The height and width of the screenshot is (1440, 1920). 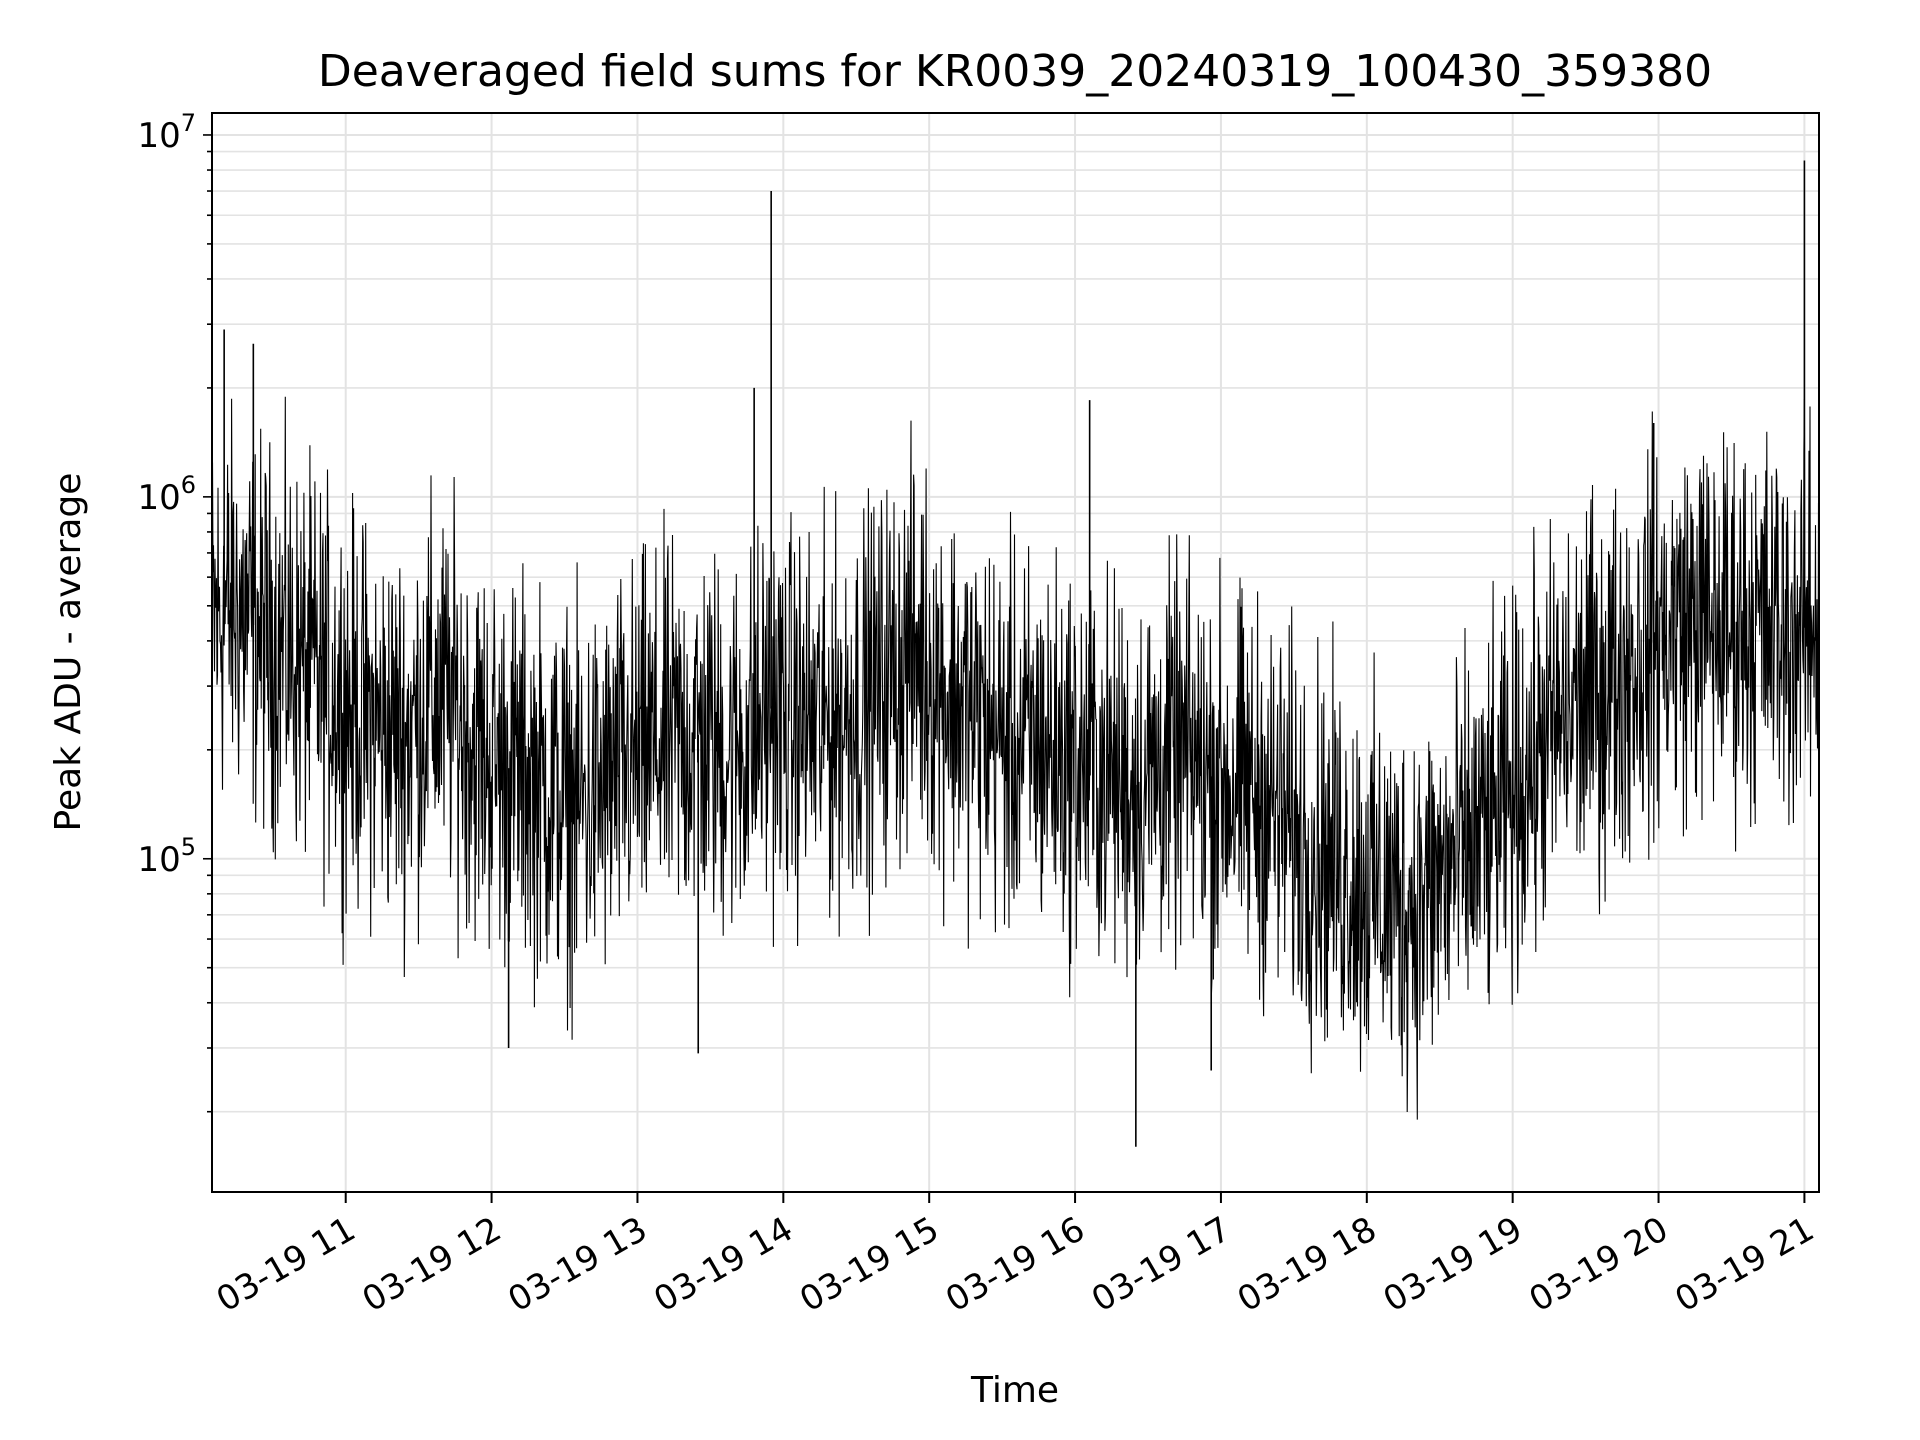 What do you see at coordinates (166, 132) in the screenshot?
I see `y-tick-label: 10⁷` at bounding box center [166, 132].